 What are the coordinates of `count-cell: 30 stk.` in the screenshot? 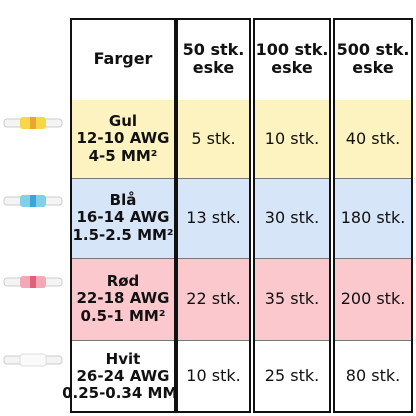 It's located at (292, 218).